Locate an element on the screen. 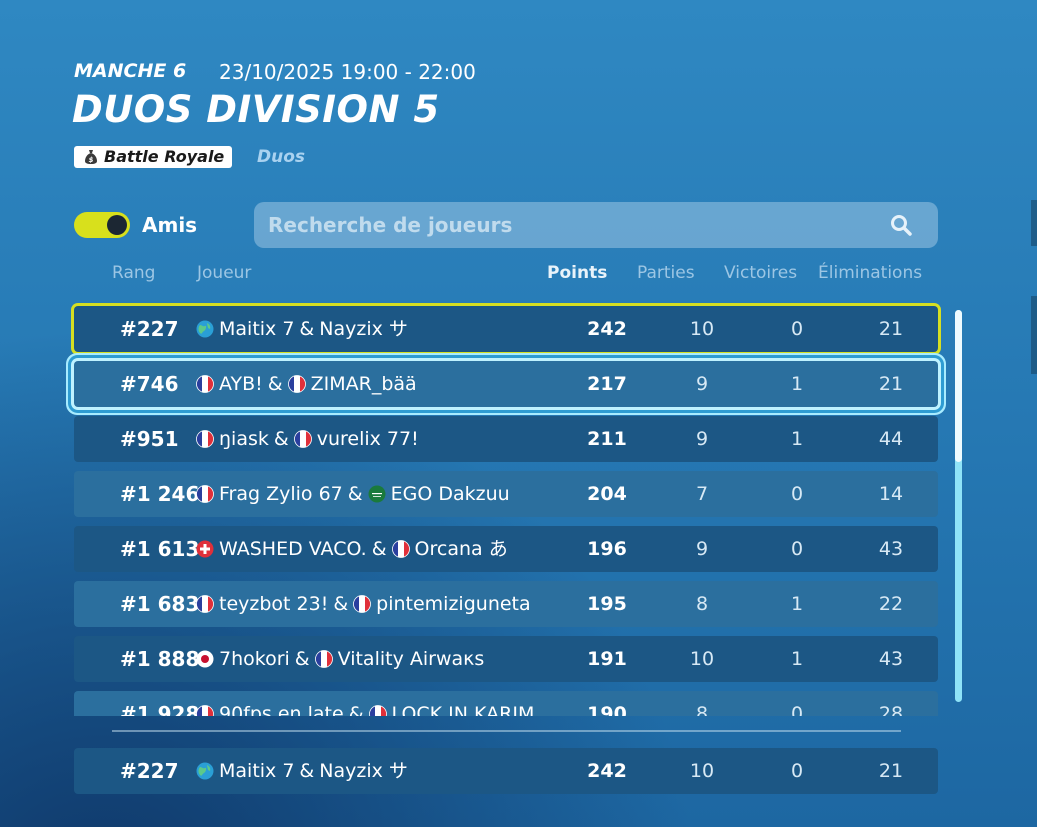 The width and height of the screenshot is (1037, 827). points: 195 is located at coordinates (607, 604).